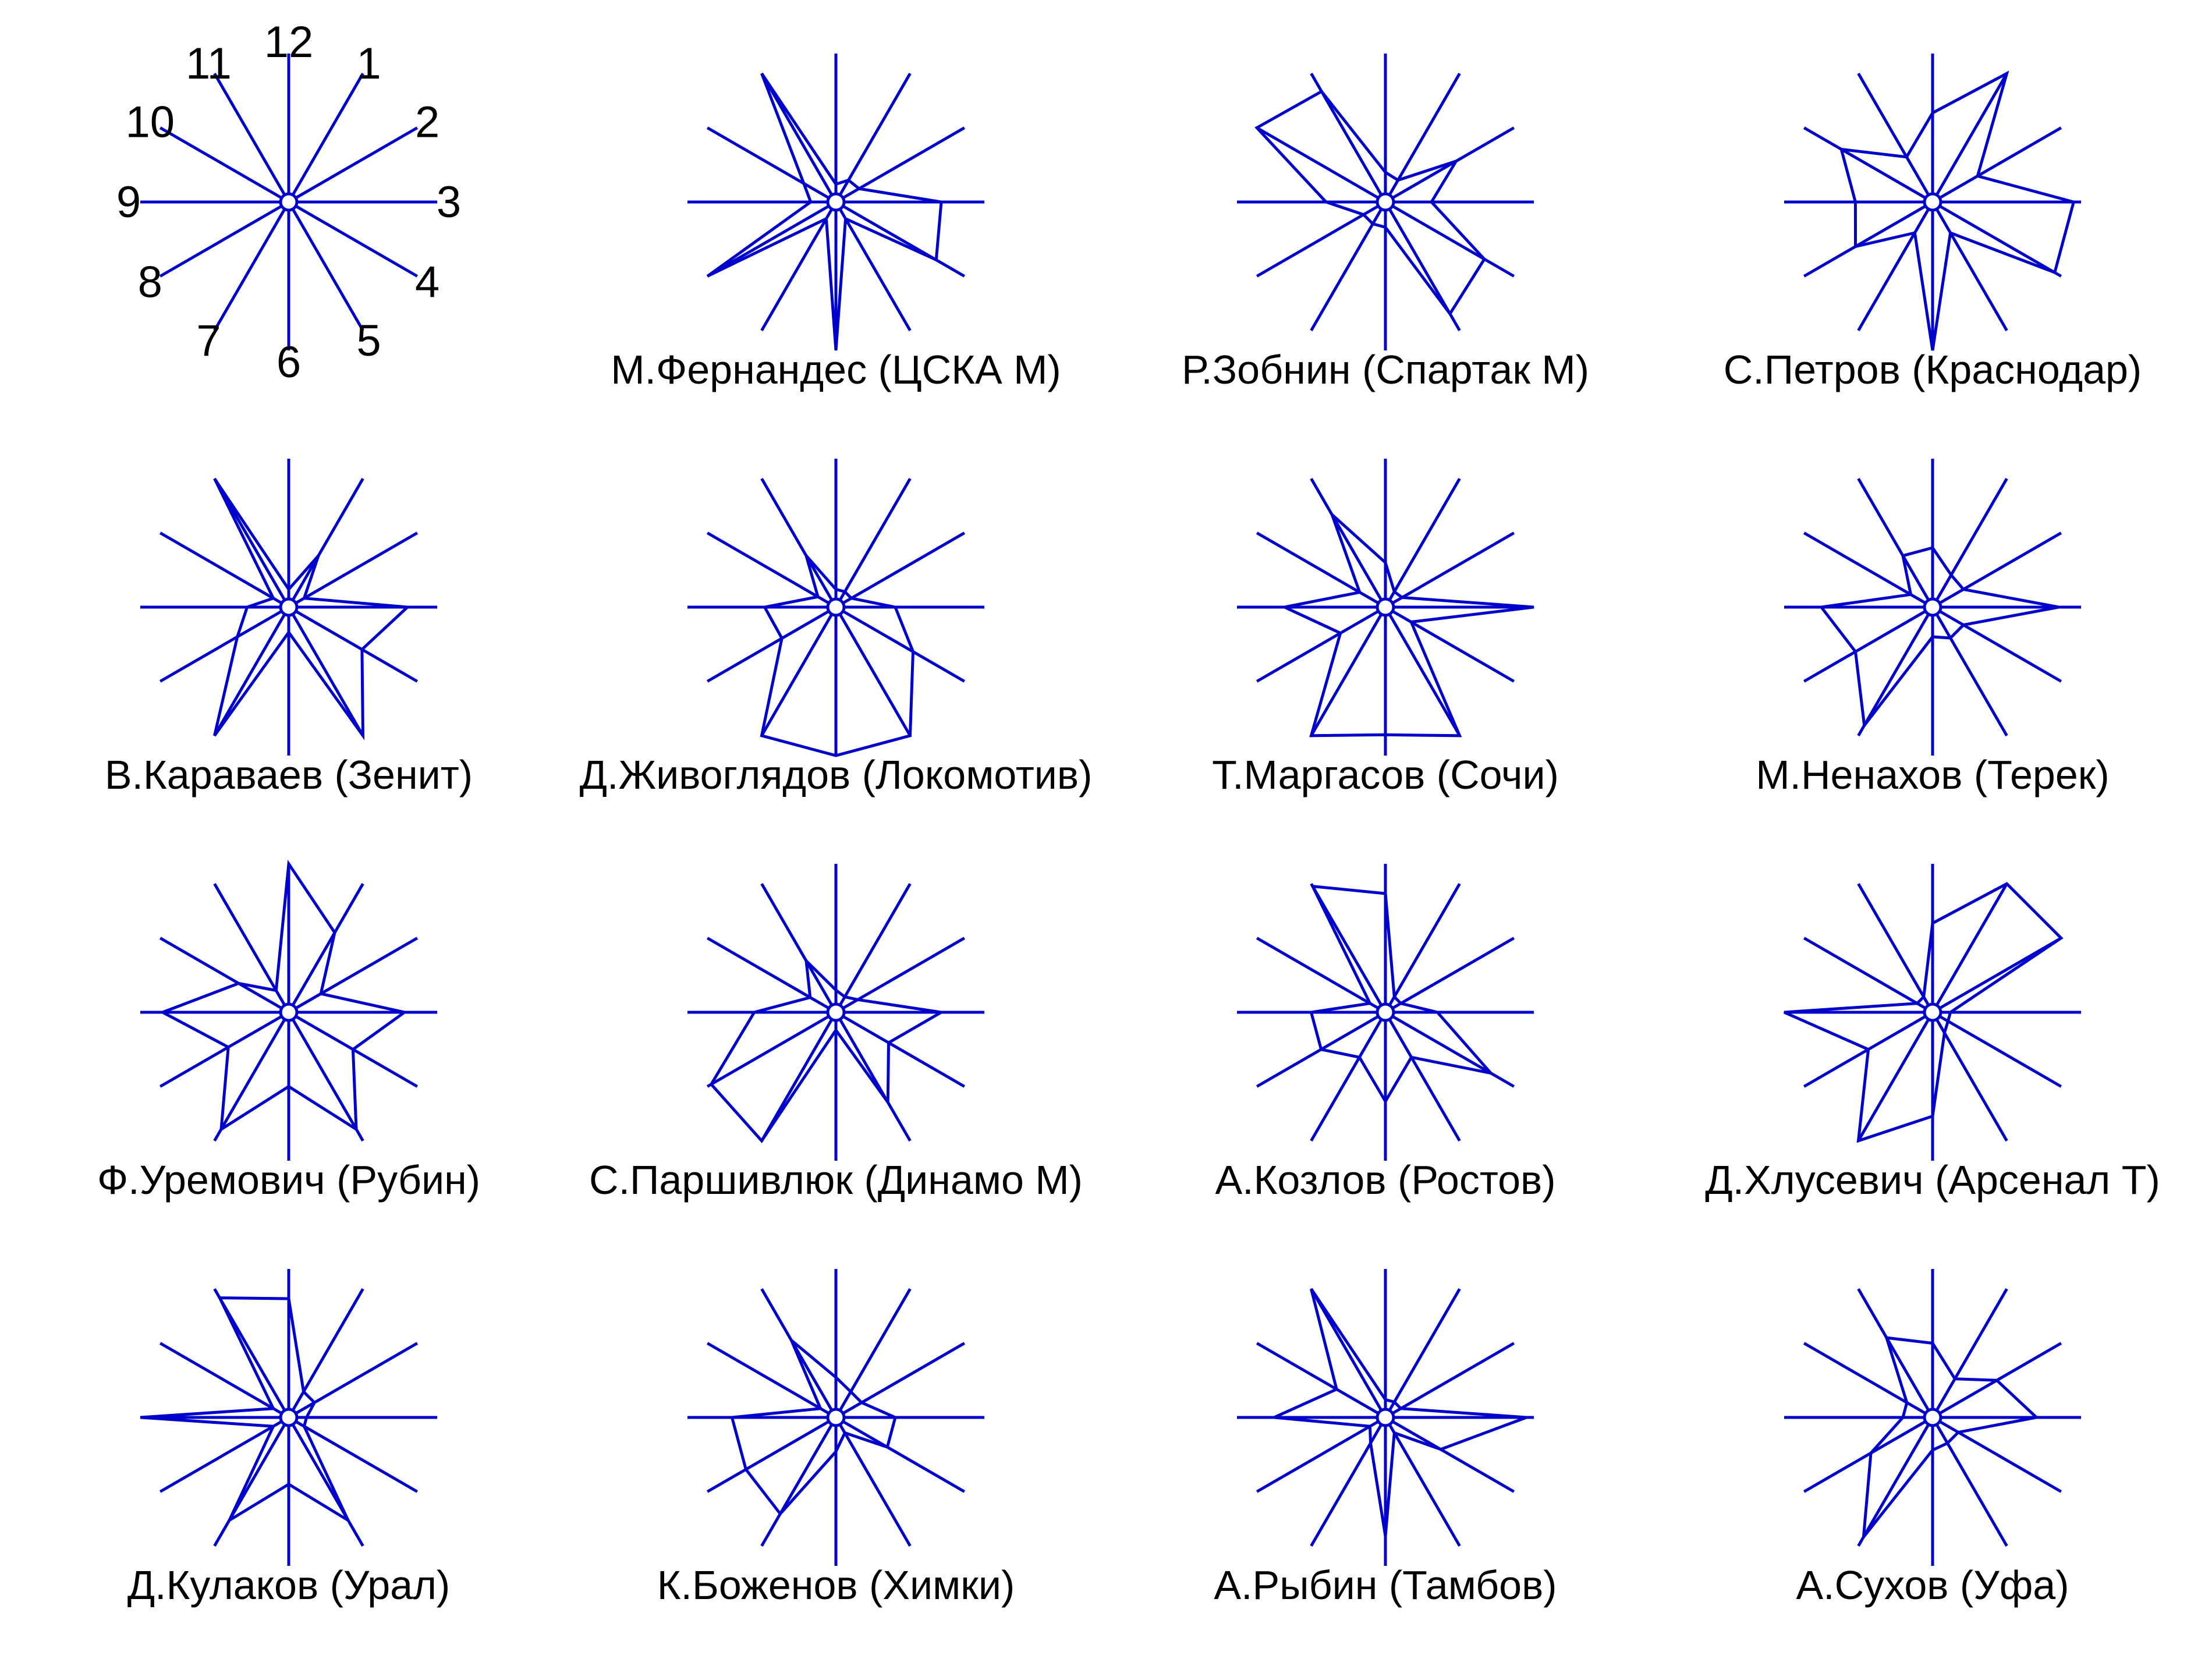 The image size is (2212, 1659). Describe the element at coordinates (150, 283) in the screenshot. I see `key-direction-label: 8` at that location.